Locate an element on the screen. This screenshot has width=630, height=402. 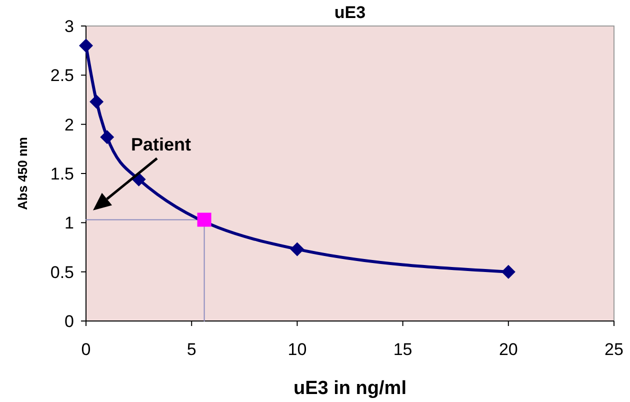
x-tick-label: 15 is located at coordinates (402, 349).